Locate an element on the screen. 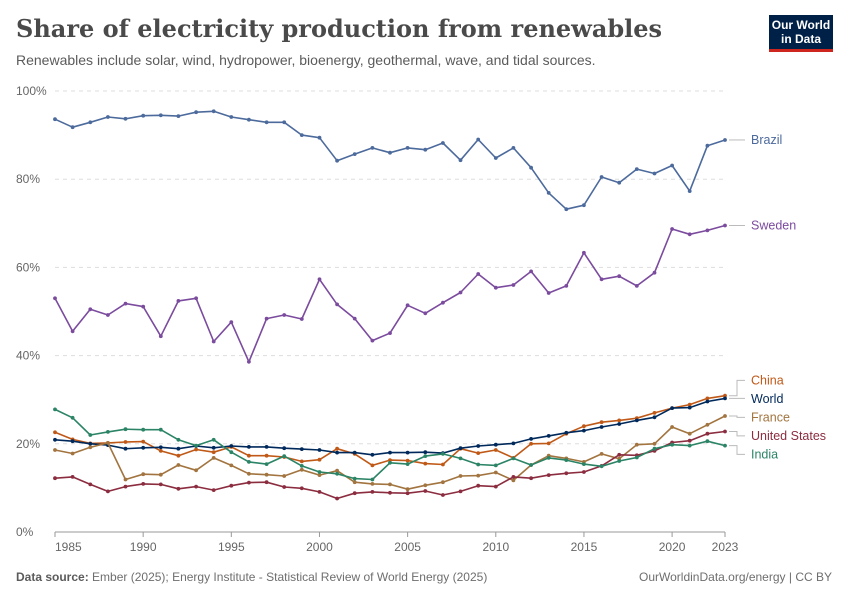 The width and height of the screenshot is (850, 600). x-tick-label: 1985 is located at coordinates (68, 547).